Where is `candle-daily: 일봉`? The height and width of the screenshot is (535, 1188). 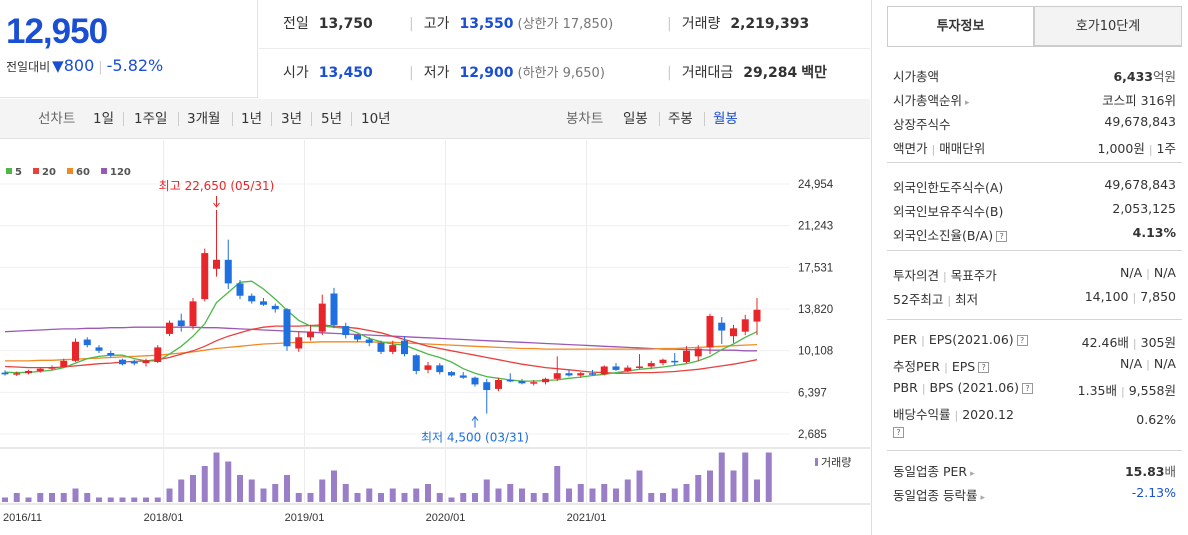
candle-daily: 일봉 is located at coordinates (635, 119).